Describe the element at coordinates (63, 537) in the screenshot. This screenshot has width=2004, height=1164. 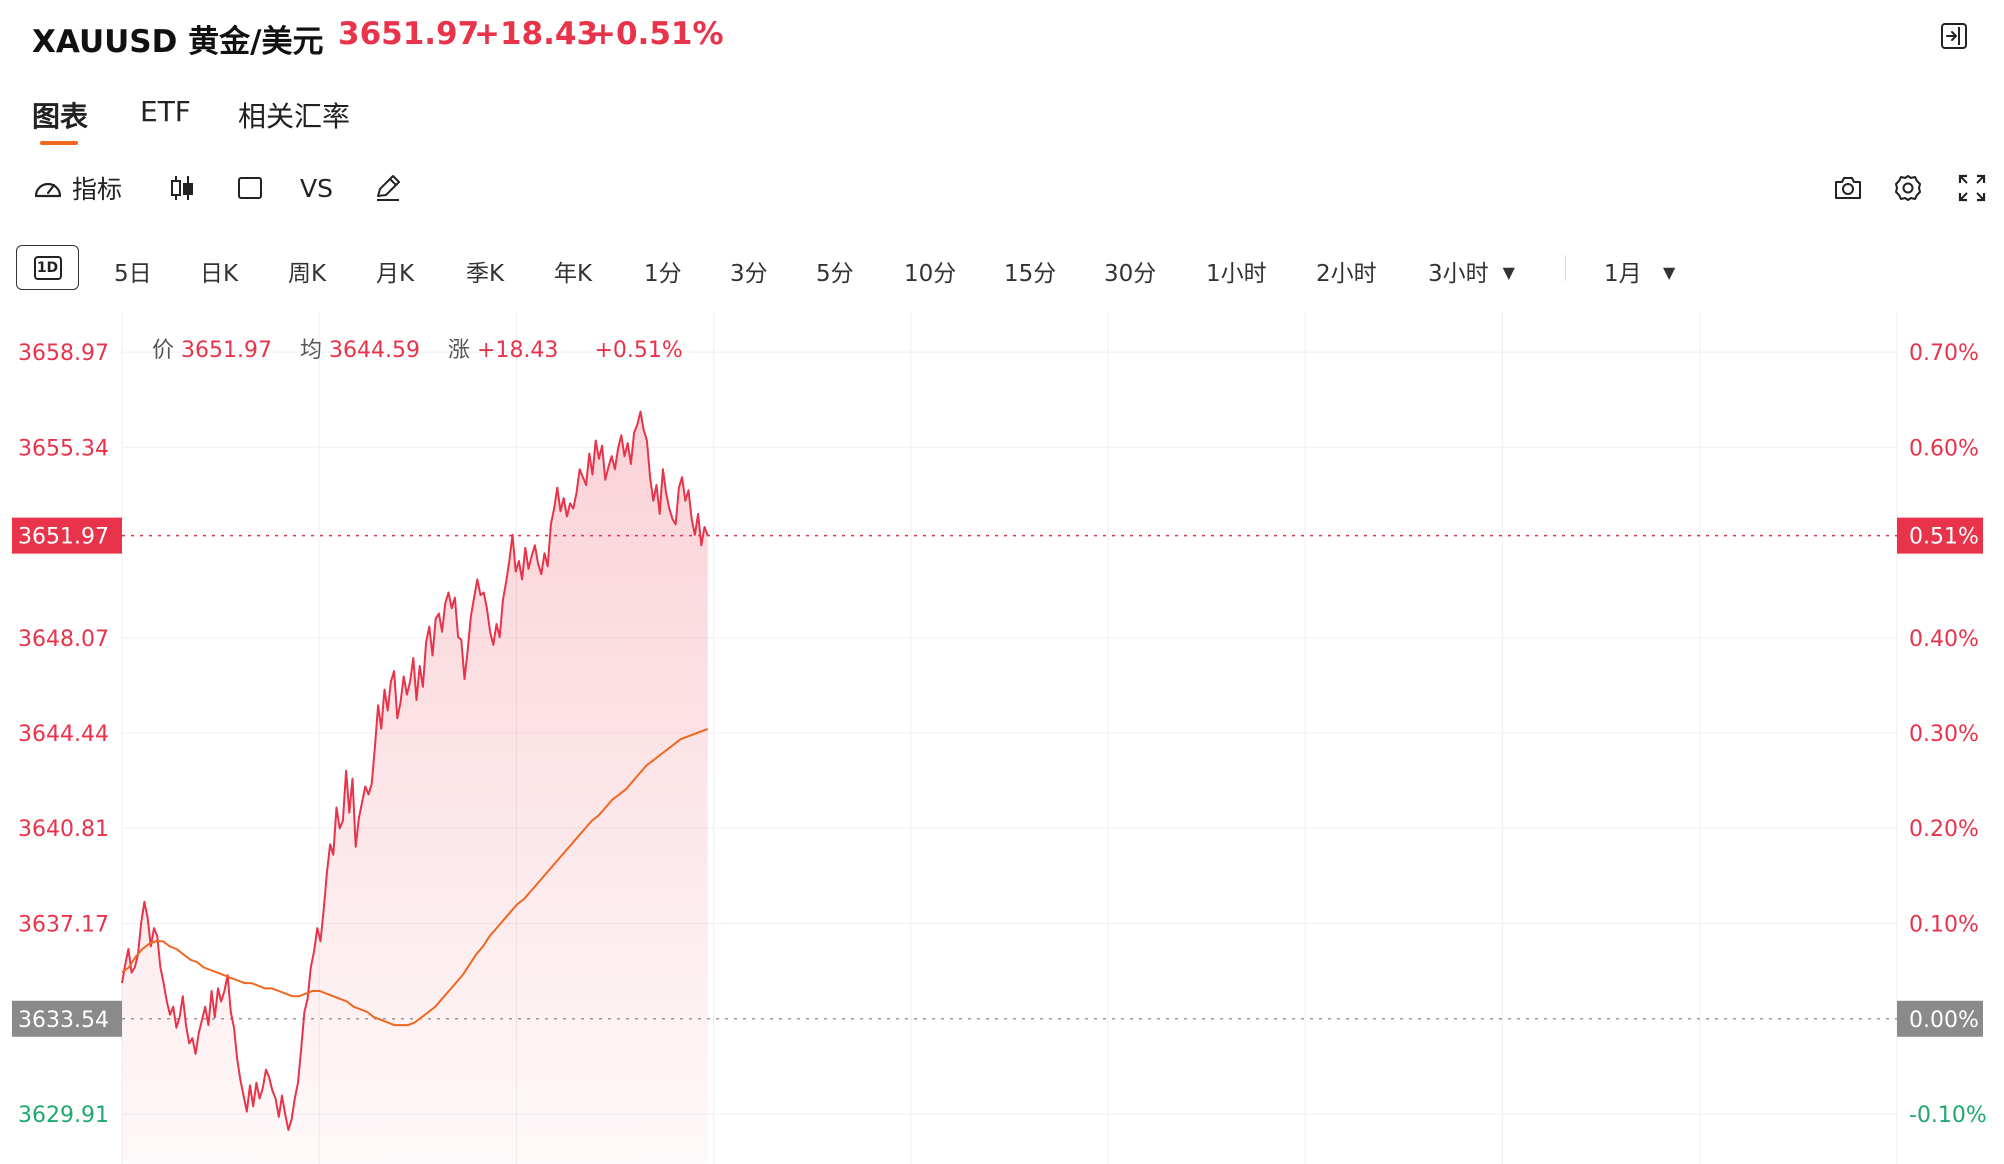
I see `y-tick-label-left: 3651.97` at that location.